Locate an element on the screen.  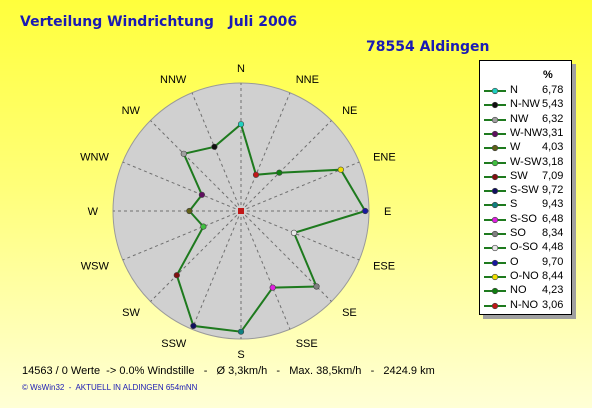
direction-label-sw: SW is located at coordinates (131, 313).